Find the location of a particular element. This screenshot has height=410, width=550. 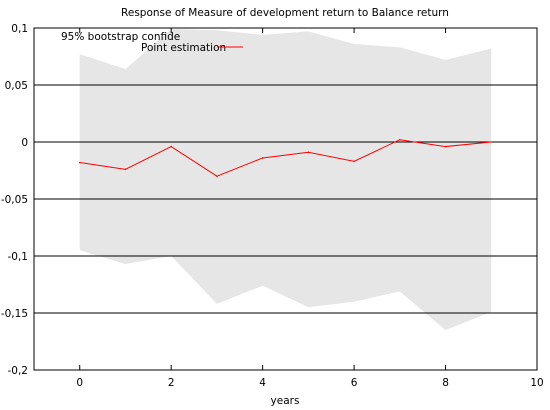

legend-label-band: 95% bootstrap confide is located at coordinates (120, 37).